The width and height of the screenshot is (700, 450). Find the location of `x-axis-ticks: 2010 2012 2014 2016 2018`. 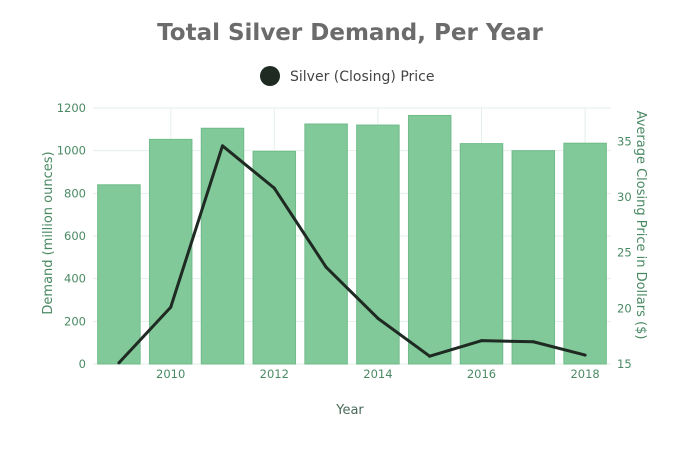

x-axis-ticks: 2010 2012 2014 2016 2018 is located at coordinates (378, 374).